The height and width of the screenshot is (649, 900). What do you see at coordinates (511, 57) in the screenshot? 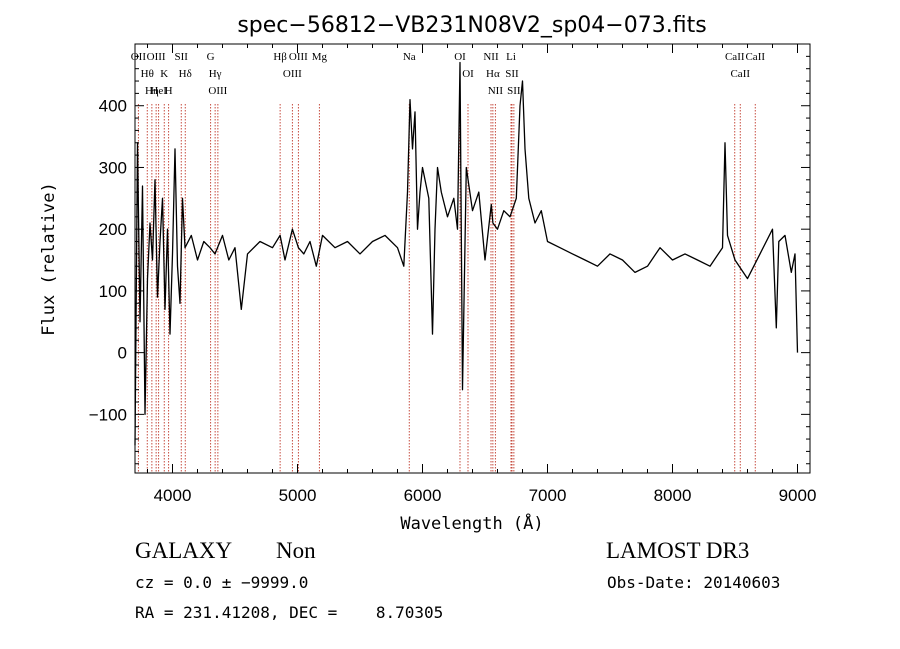
I see `marker-label-22: Li` at bounding box center [511, 57].